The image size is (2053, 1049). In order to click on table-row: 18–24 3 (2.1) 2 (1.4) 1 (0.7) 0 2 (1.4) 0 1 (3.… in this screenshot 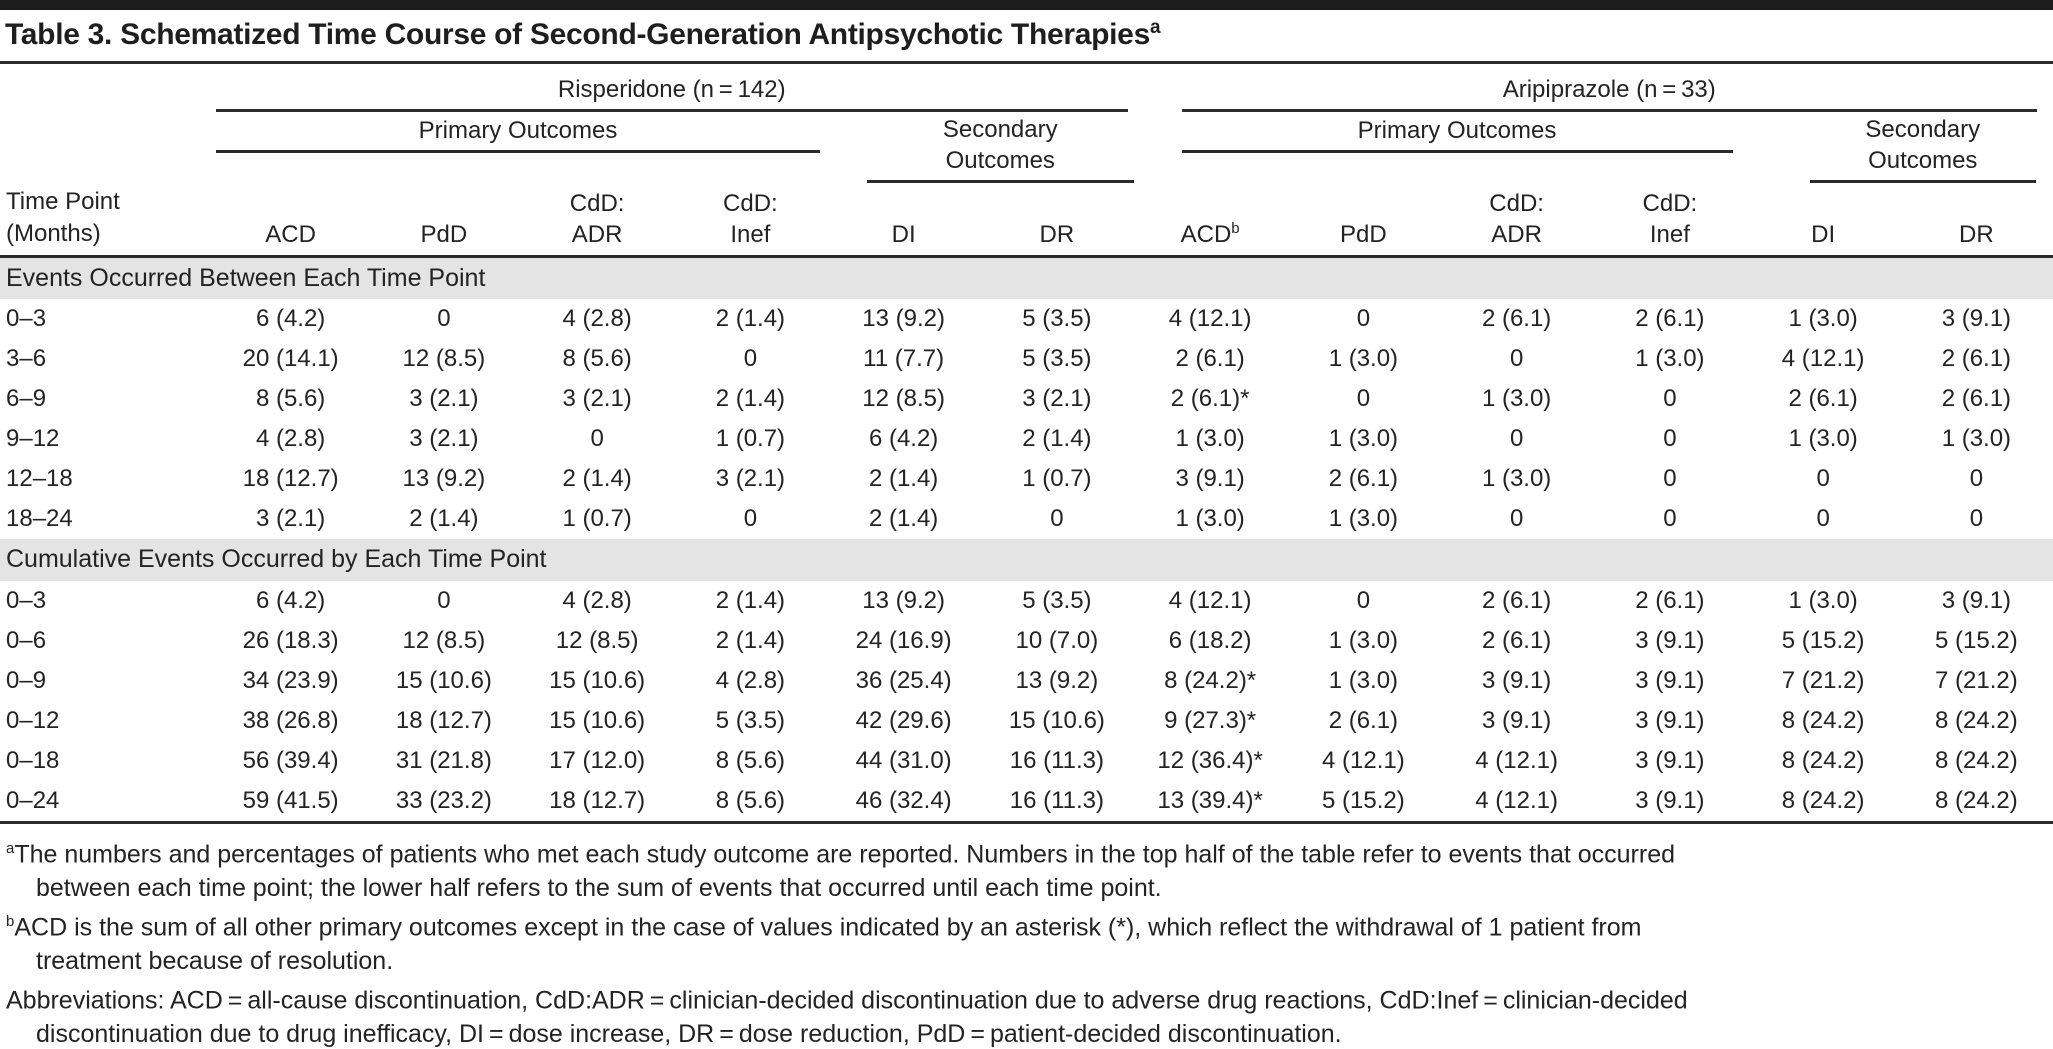, I will do `click(1026, 519)`.